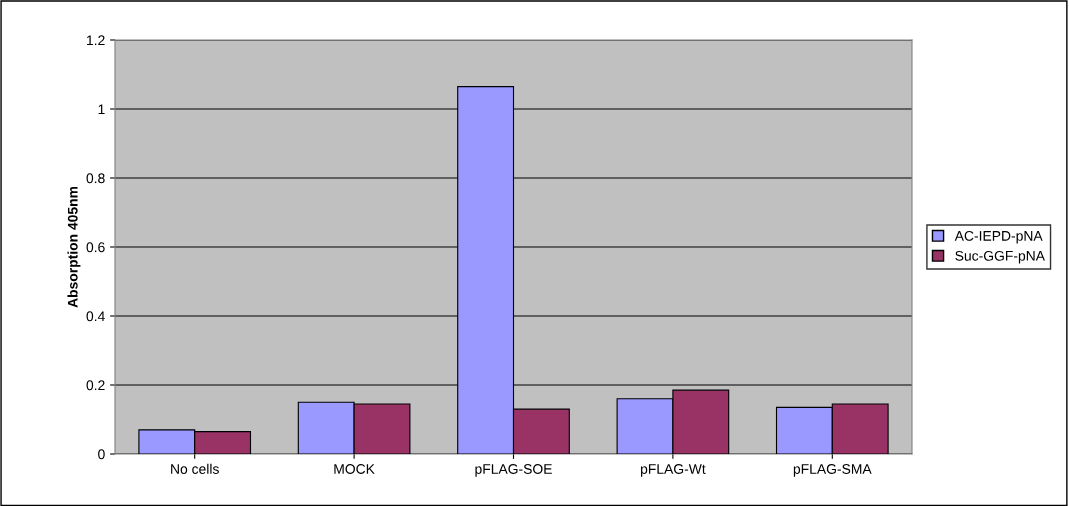  I want to click on y-tick-label: 0.6, so click(95, 247).